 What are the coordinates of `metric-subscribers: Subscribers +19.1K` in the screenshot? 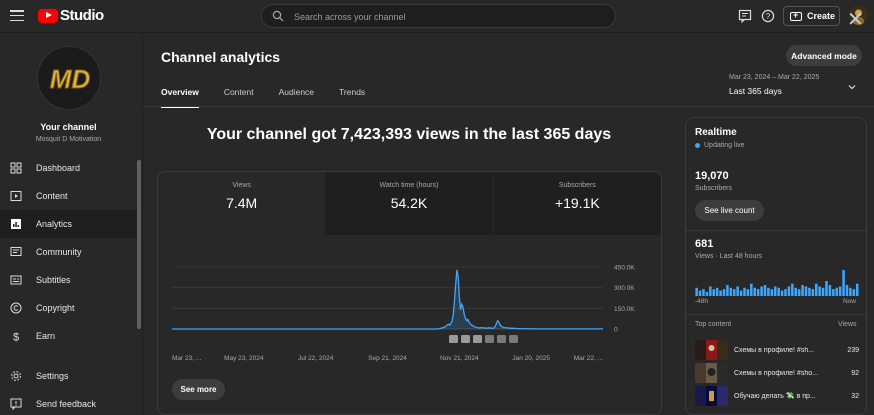 It's located at (576, 203).